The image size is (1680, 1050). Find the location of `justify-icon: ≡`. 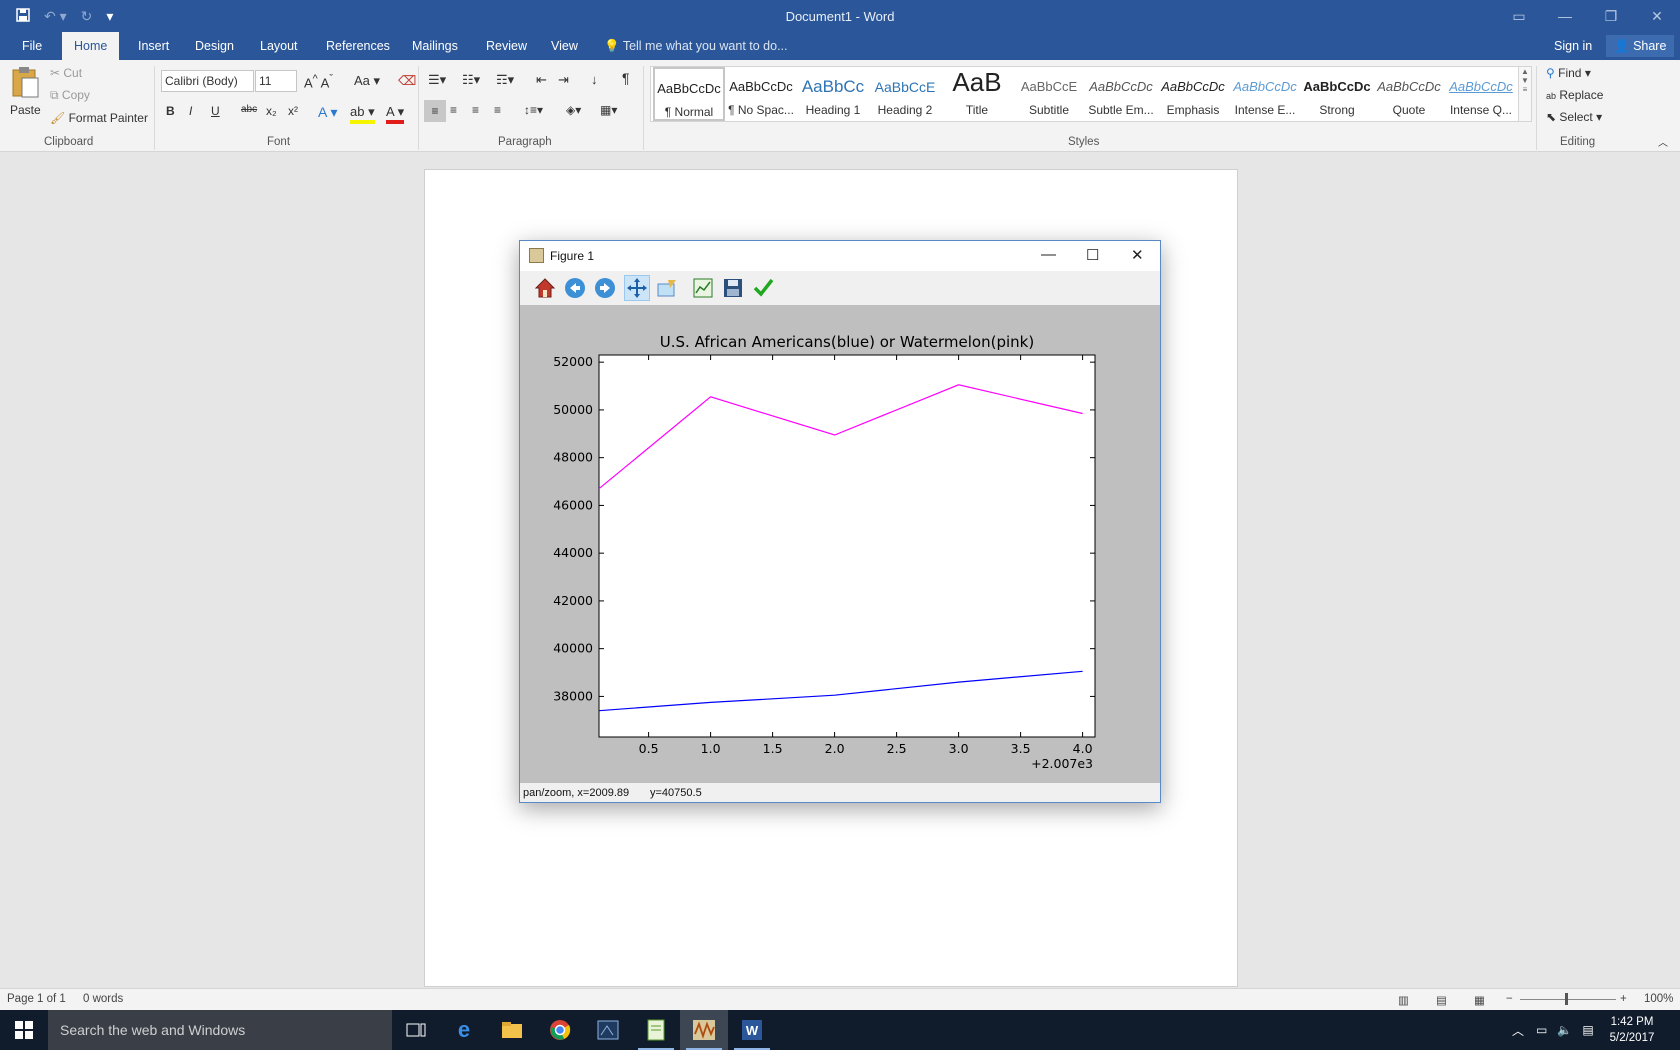

justify-icon: ≡ is located at coordinates (498, 110).